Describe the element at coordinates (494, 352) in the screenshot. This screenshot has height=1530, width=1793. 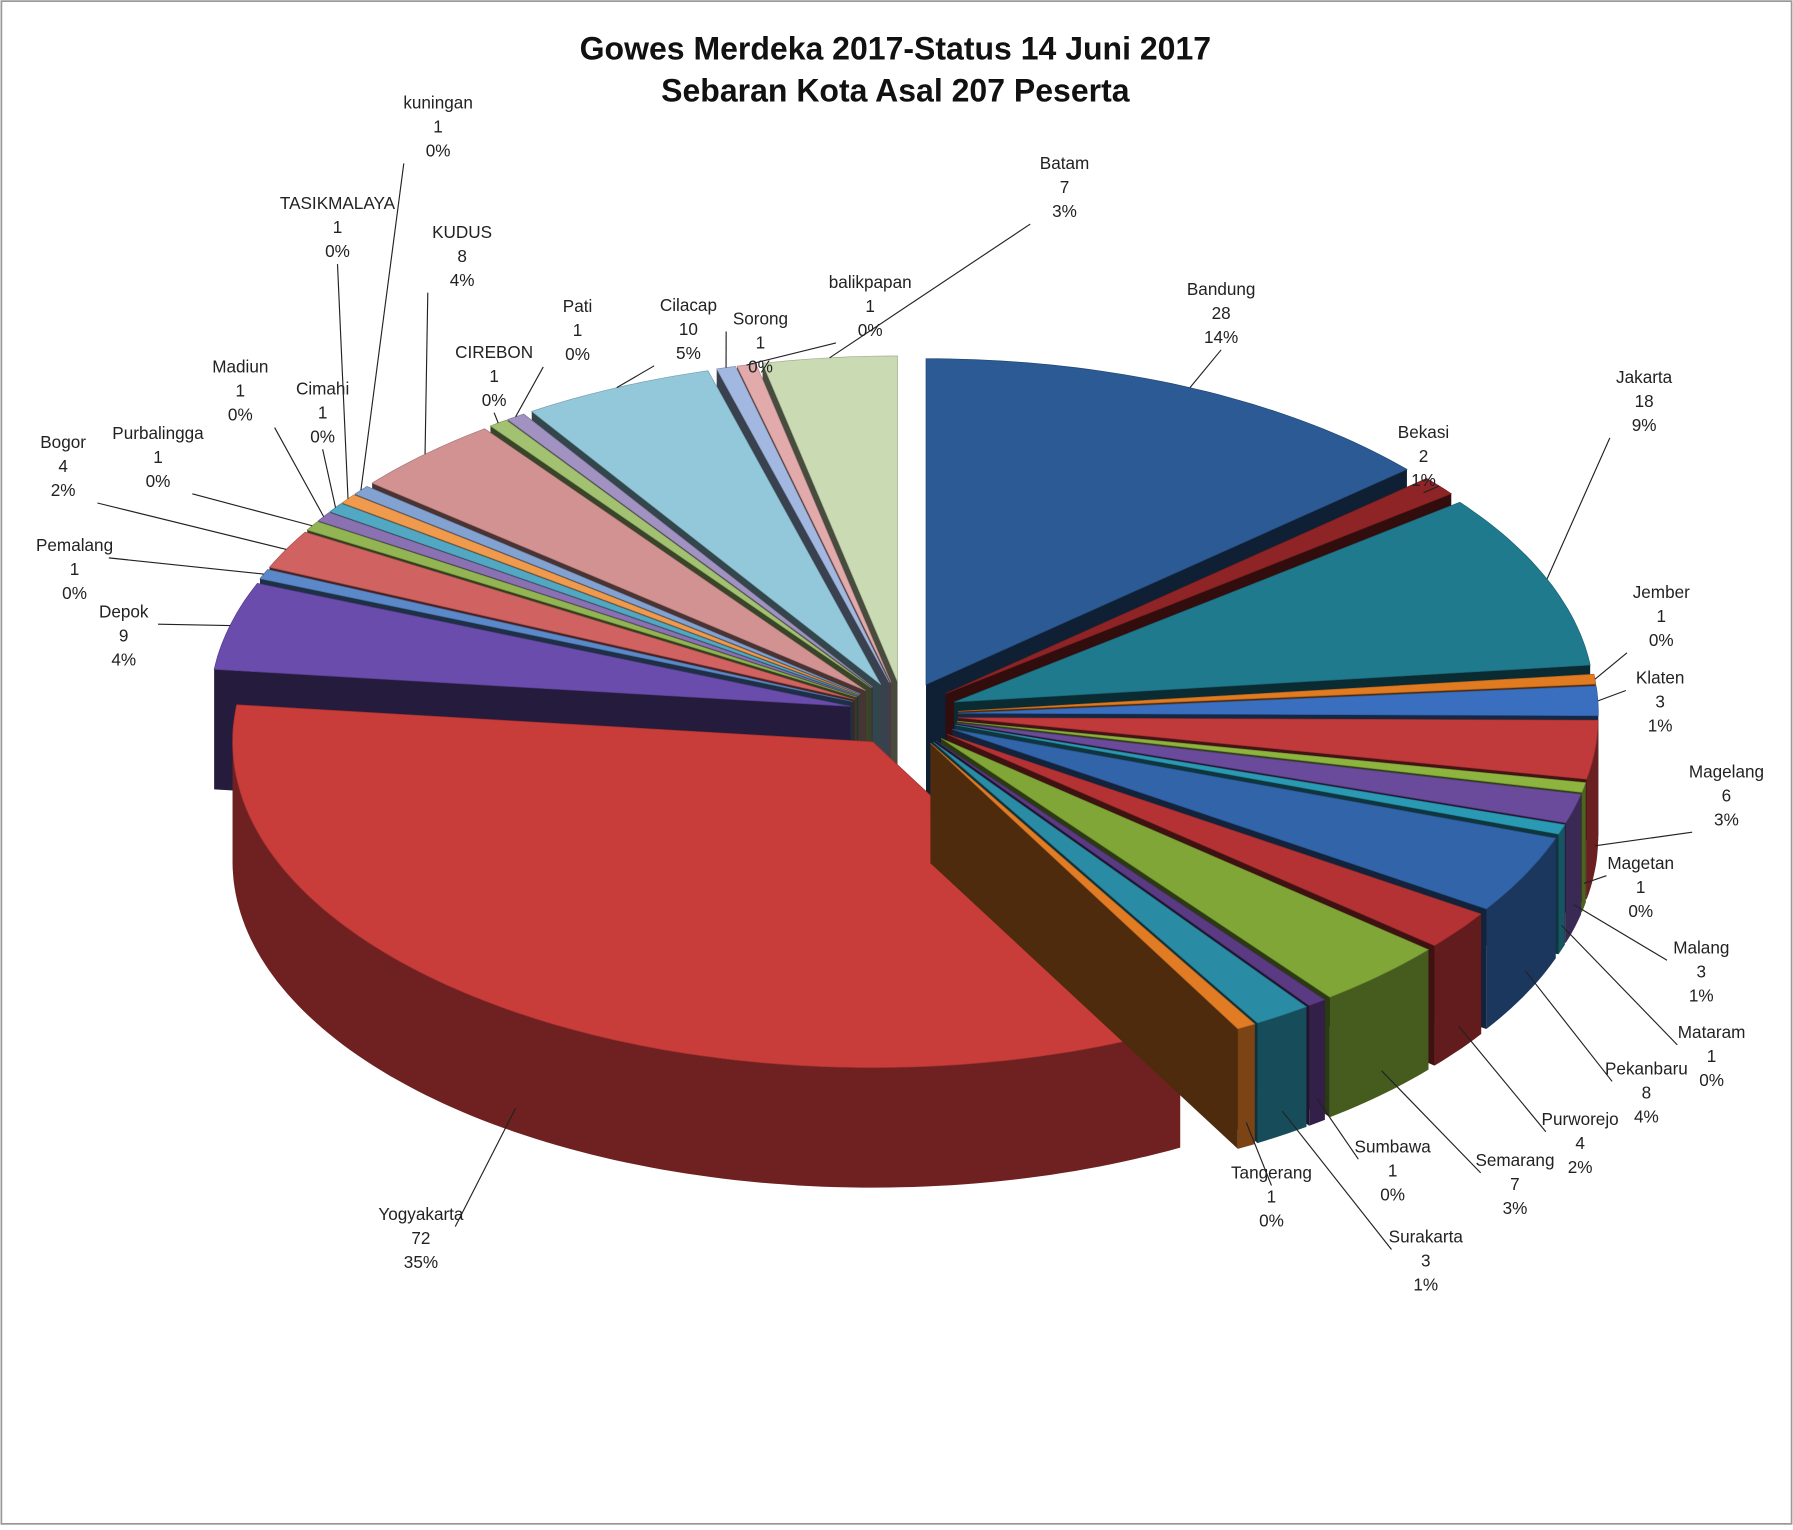
I see `data-label-name: CIREBON` at that location.